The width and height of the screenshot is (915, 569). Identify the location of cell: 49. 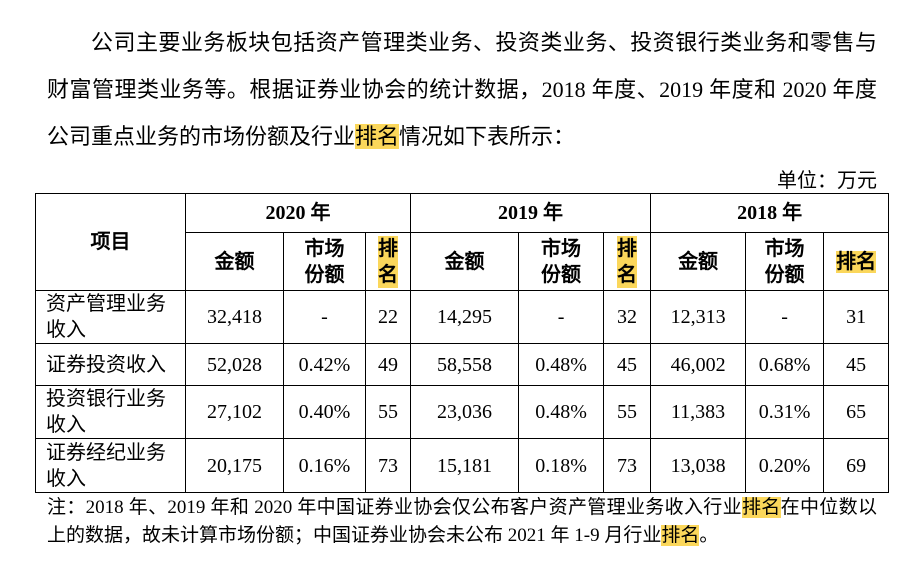
(388, 364).